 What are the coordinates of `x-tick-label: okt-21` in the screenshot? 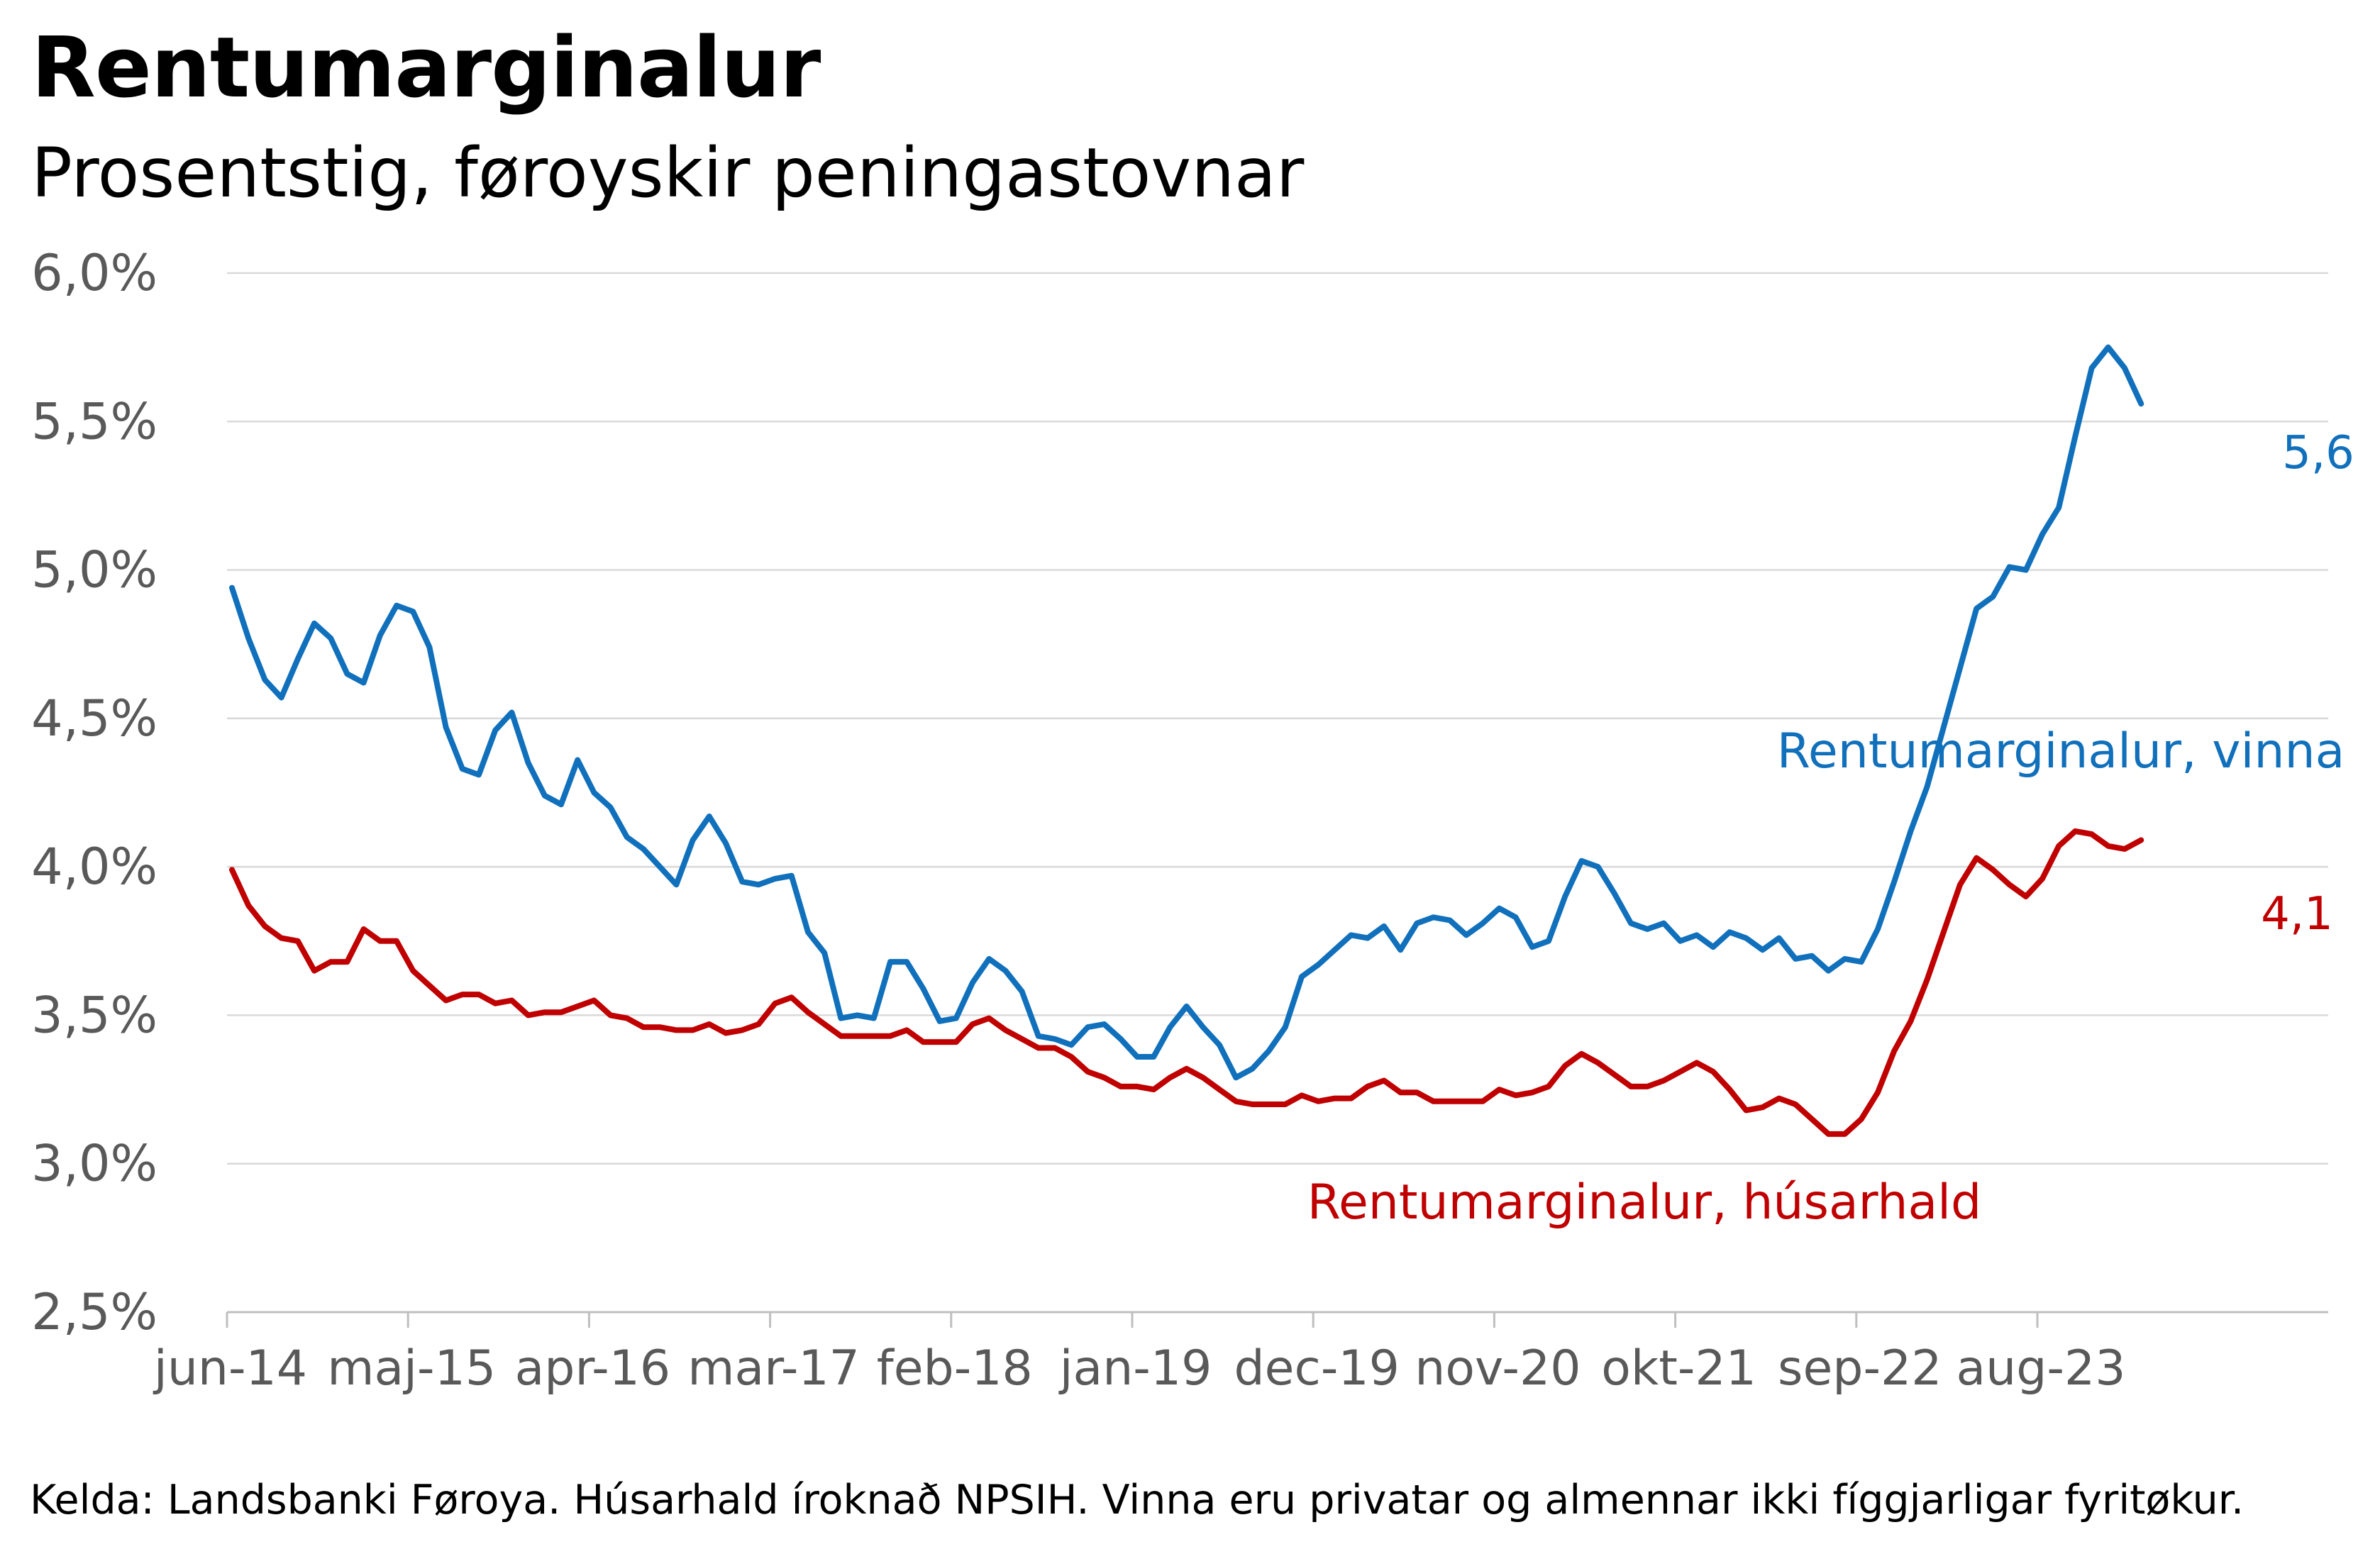 It's located at (1679, 1369).